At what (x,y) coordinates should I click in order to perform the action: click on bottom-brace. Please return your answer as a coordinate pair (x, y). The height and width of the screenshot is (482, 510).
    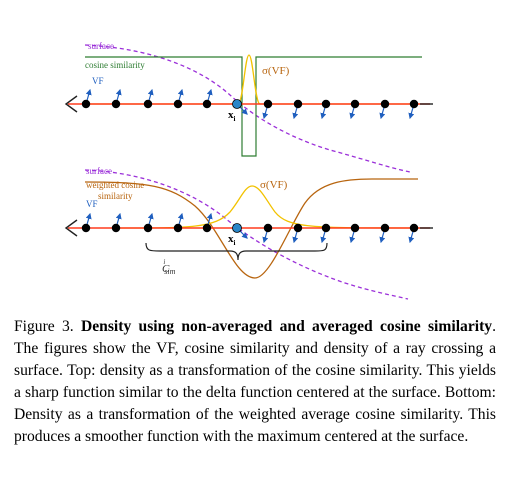
    Looking at the image, I should click on (236, 251).